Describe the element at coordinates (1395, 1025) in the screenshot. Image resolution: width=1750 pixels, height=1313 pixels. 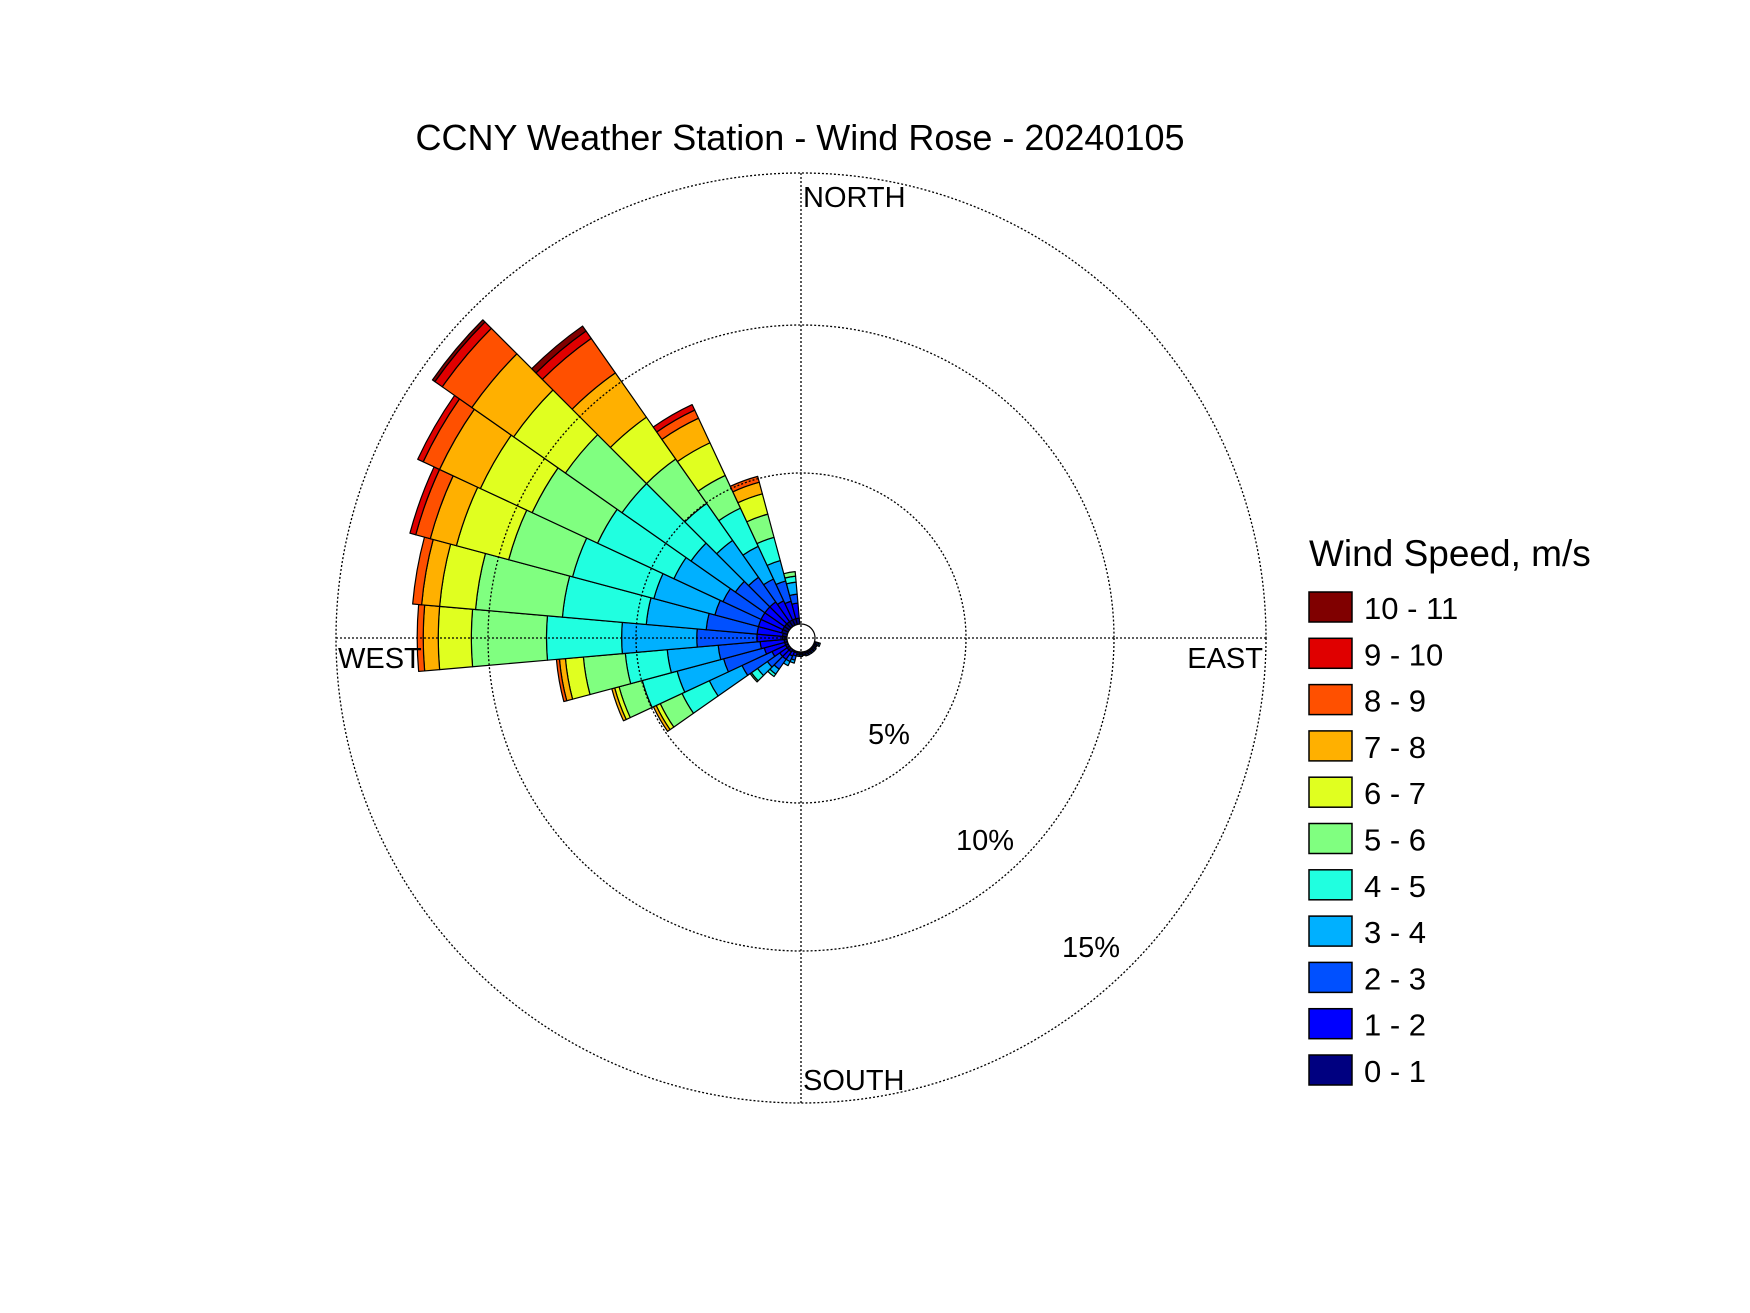
I see `legend-label-1: 1 - 2` at that location.